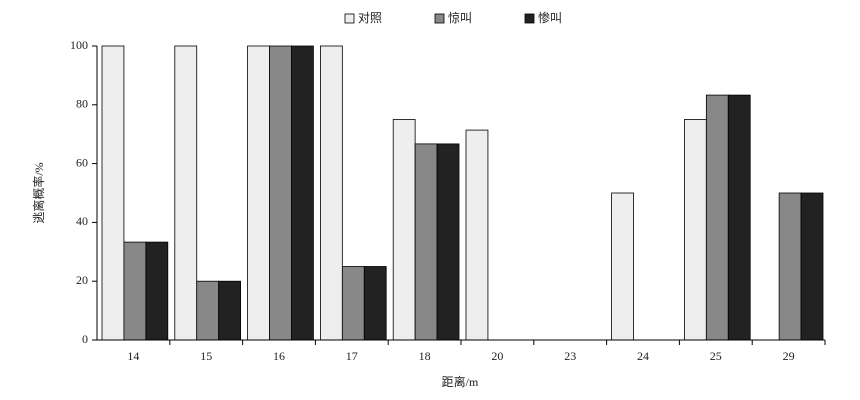 This screenshot has height=400, width=860. I want to click on y-tick-label: 20, so click(82, 280).